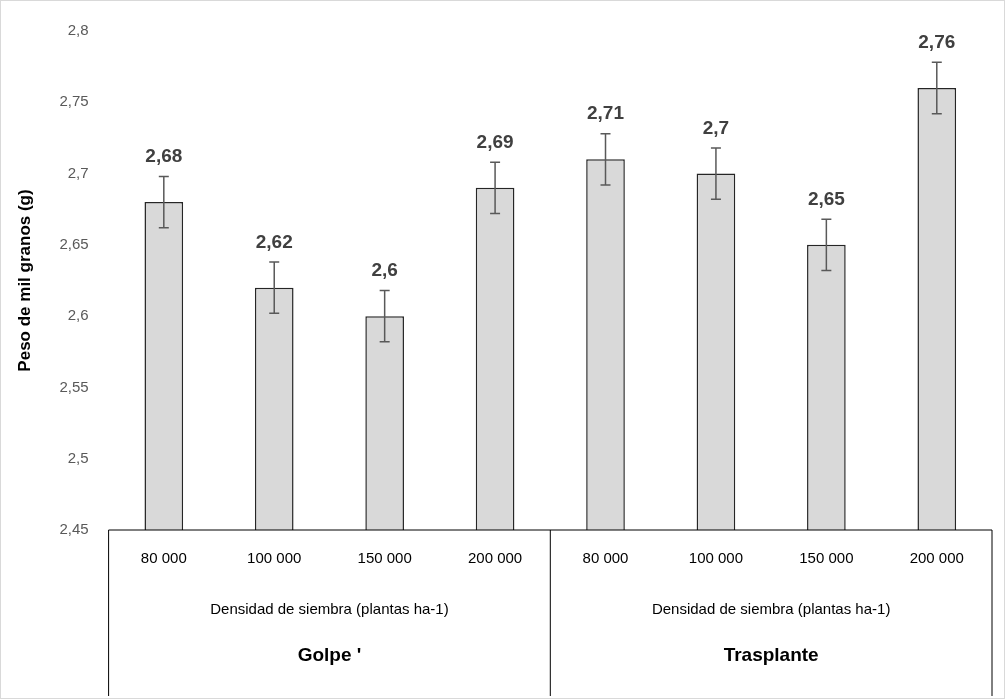  I want to click on data-label: 2,6, so click(384, 270).